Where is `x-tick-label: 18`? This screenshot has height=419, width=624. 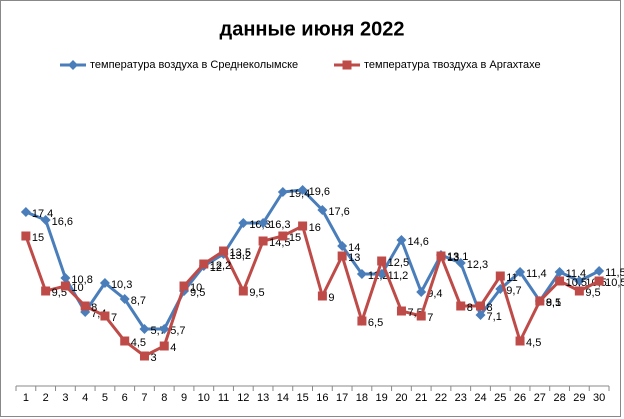 x-tick-label: 18 is located at coordinates (362, 398).